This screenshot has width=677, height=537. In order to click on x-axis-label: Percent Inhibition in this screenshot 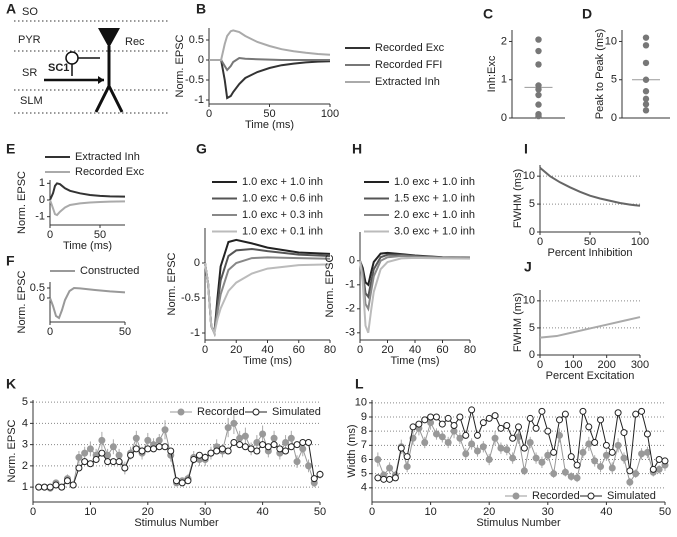, I will do `click(590, 253)`.